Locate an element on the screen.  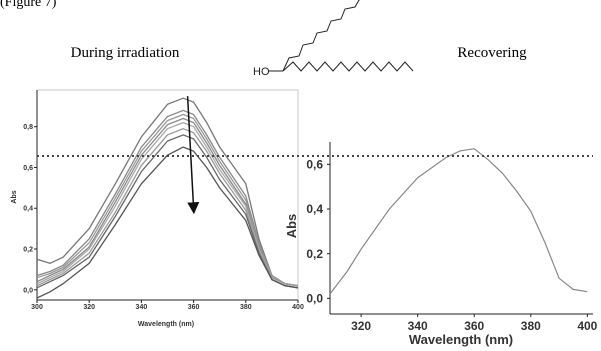
chart-recovering-ylabel: Abs is located at coordinates (291, 226).